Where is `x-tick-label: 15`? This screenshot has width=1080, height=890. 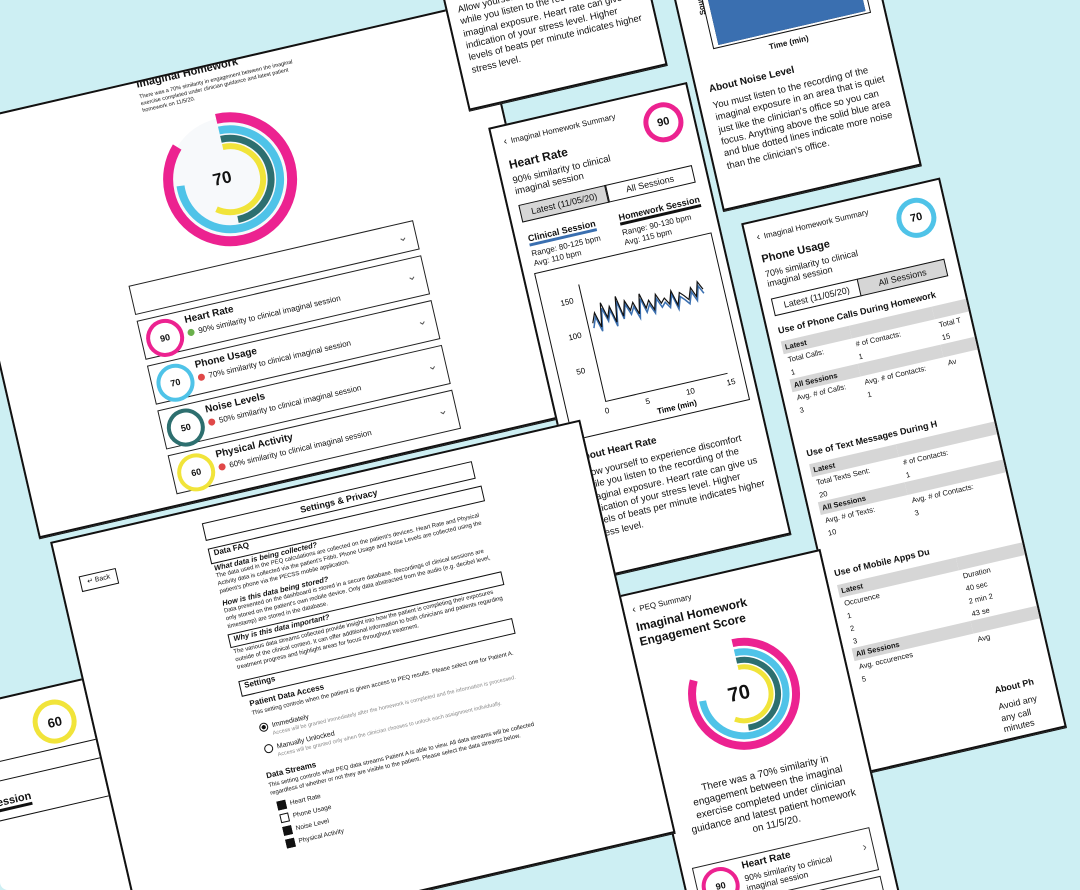
x-tick-label: 15 is located at coordinates (731, 382).